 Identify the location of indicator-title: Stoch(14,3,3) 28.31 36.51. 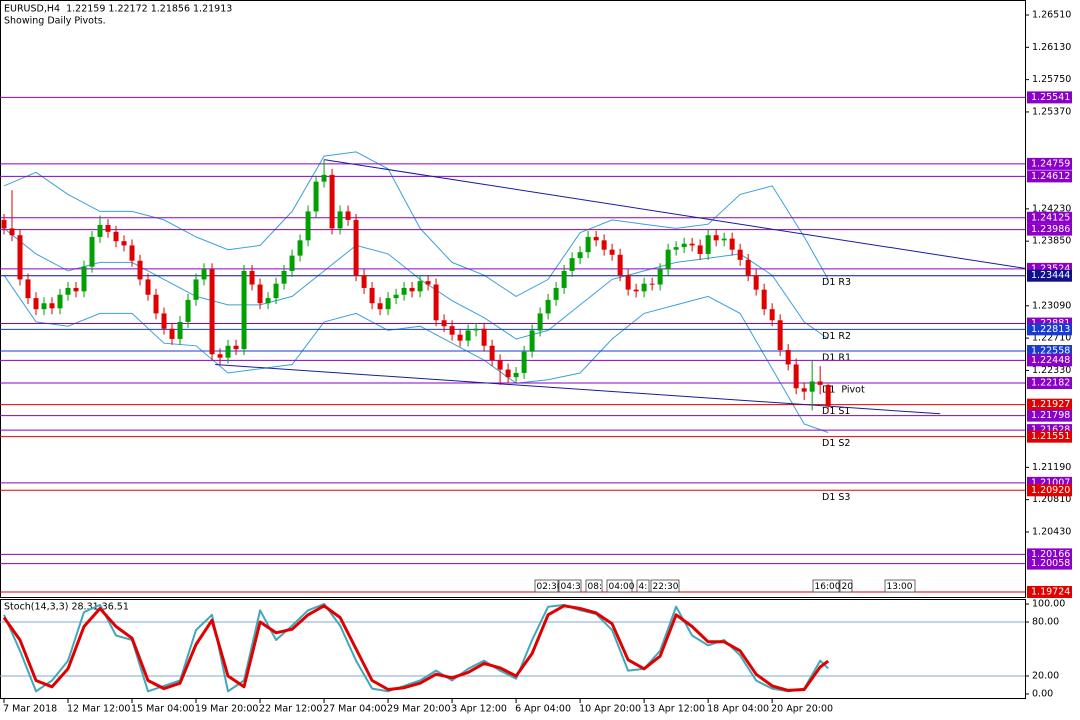
(66, 607).